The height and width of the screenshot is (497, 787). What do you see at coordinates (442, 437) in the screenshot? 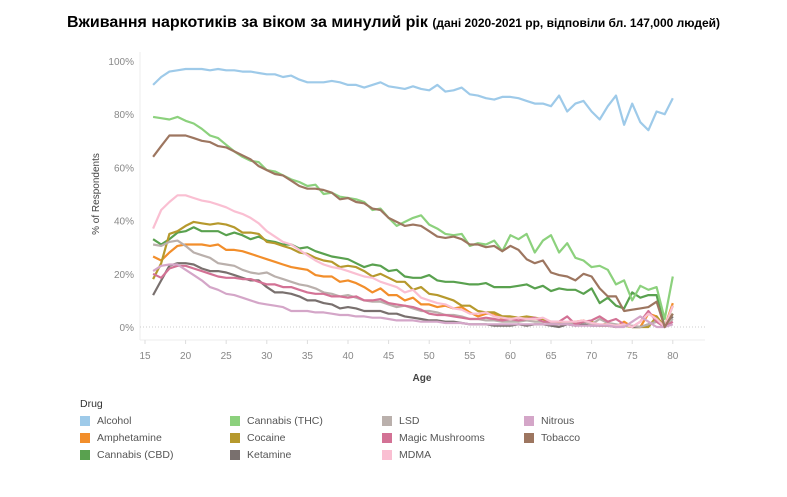
I see `legend-label: Magic Mushrooms` at bounding box center [442, 437].